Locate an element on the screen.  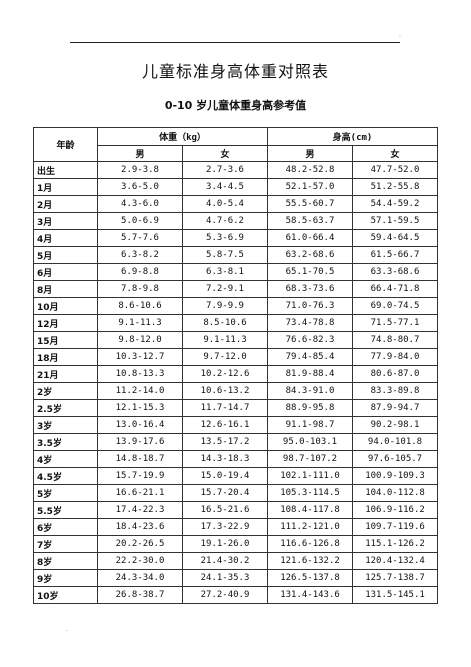
height-male-cell: 102.1-111.0 is located at coordinates (310, 476).